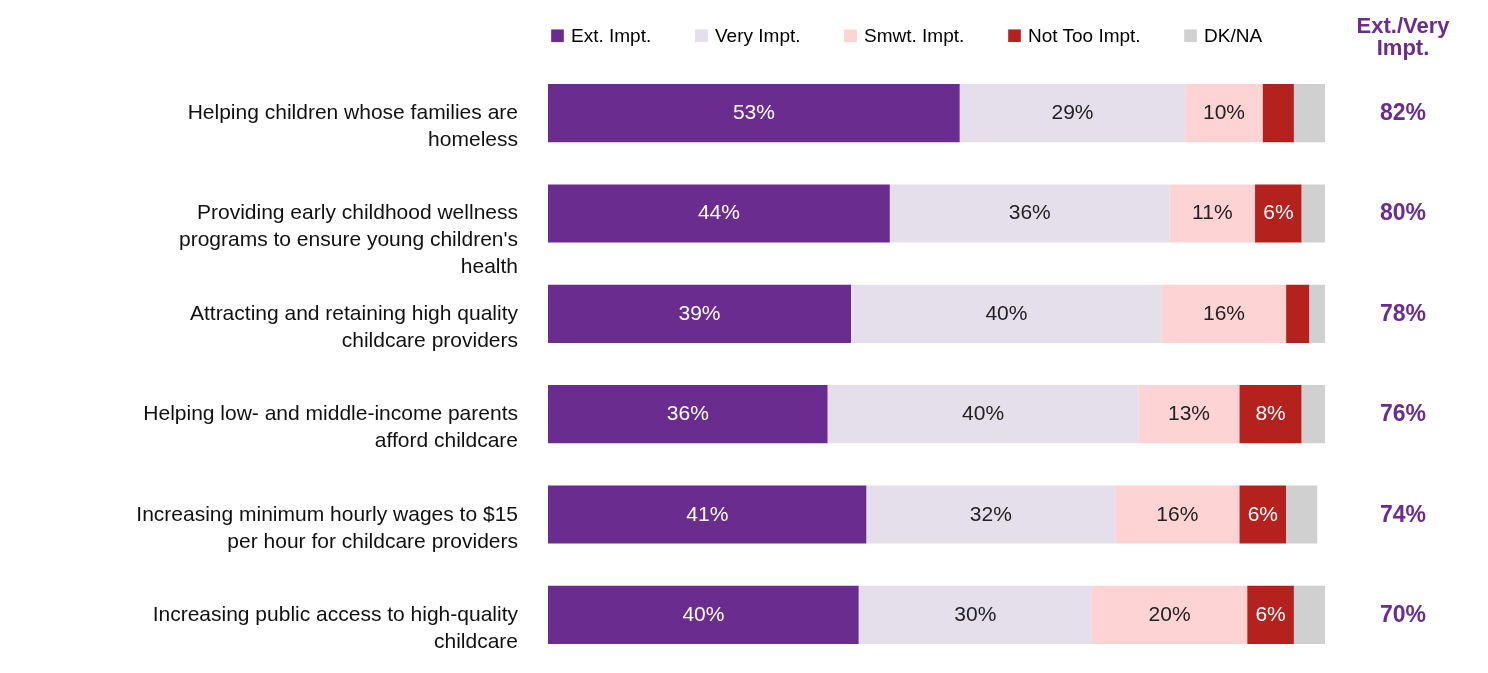 The image size is (1488, 673). I want to click on data-label: 30%, so click(975, 613).